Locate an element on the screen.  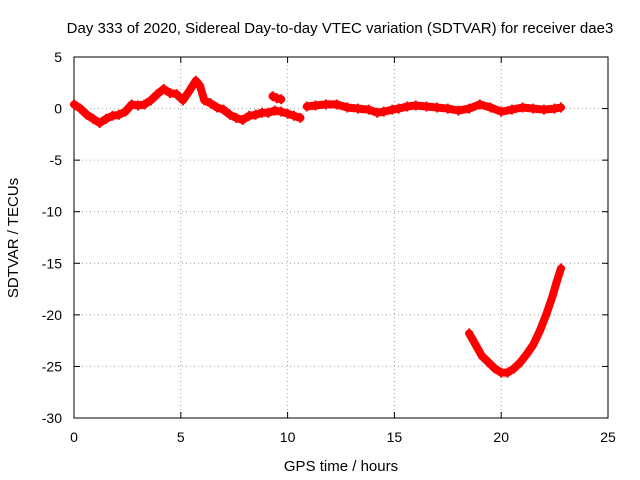
y-tick-label: -15 is located at coordinates (52, 263).